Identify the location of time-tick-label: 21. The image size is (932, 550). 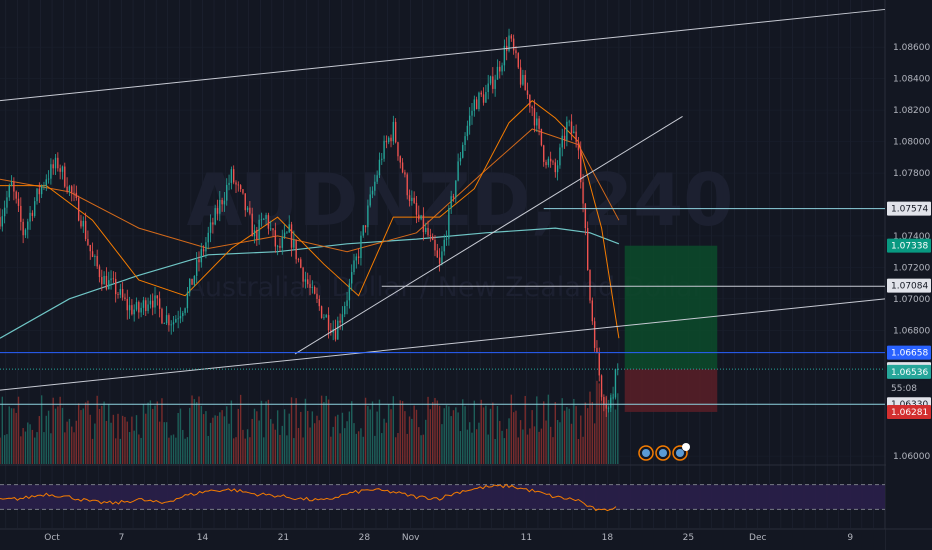
(283, 538).